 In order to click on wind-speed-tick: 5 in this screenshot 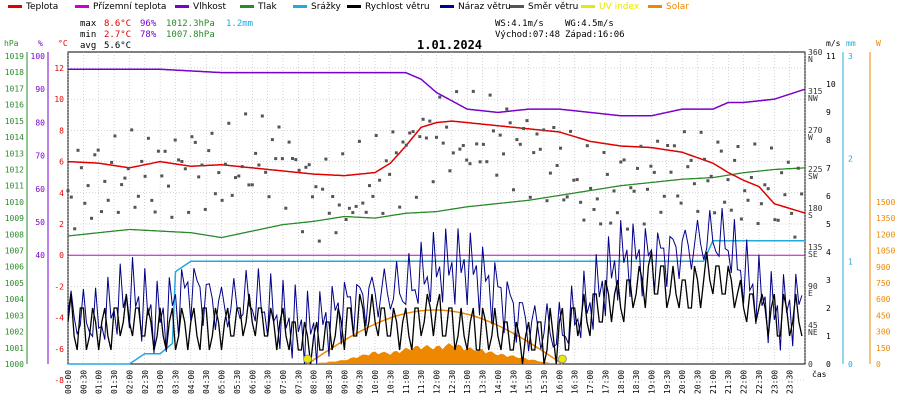, I will do `click(828, 224)`.